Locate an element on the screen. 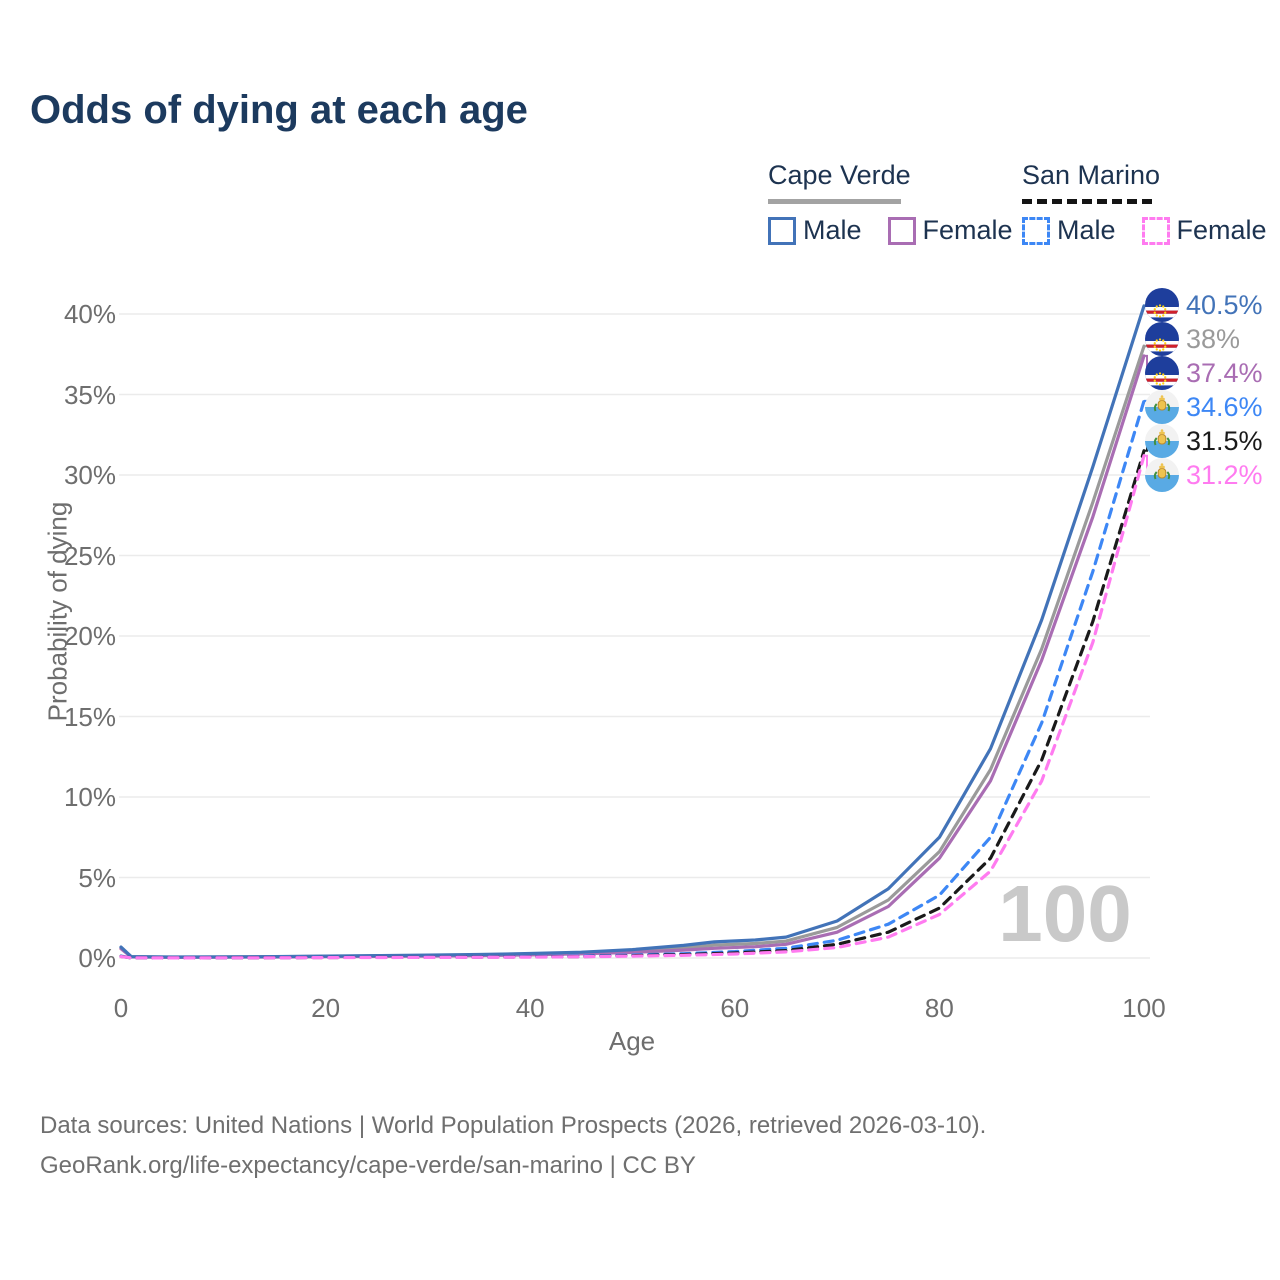 This screenshot has width=1280, height=1280. y-tick-label: 35% is located at coordinates (89, 394).